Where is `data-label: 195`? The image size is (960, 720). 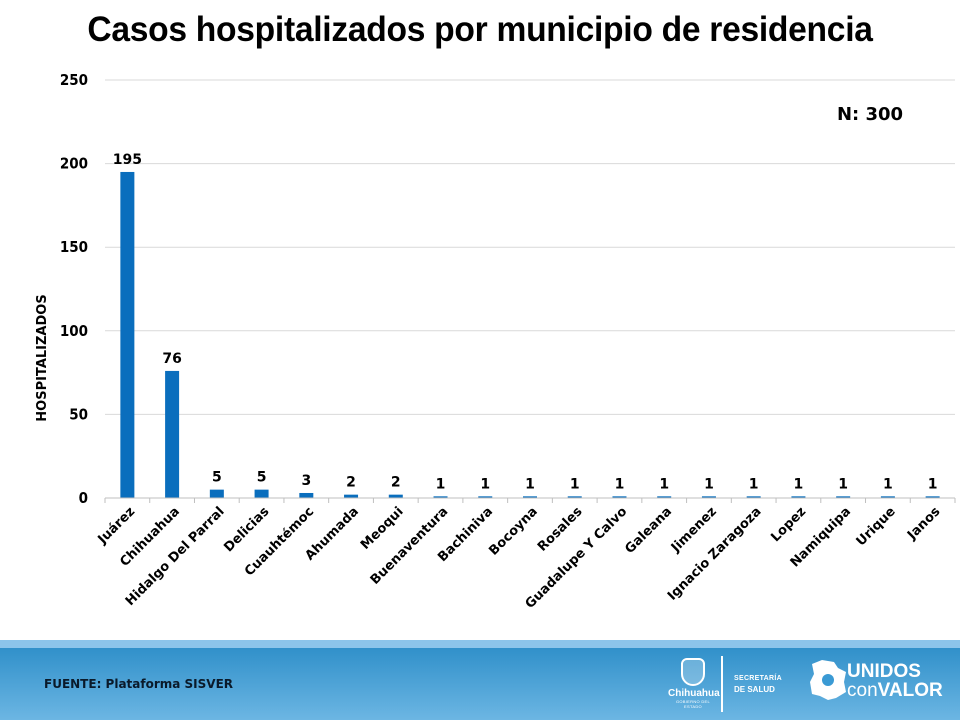
data-label: 195 is located at coordinates (127, 160).